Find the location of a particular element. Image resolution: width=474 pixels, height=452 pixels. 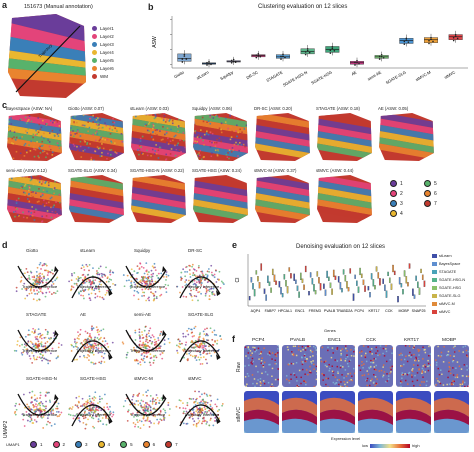

umap-legend-label: 2 is located at coordinates (64, 444).